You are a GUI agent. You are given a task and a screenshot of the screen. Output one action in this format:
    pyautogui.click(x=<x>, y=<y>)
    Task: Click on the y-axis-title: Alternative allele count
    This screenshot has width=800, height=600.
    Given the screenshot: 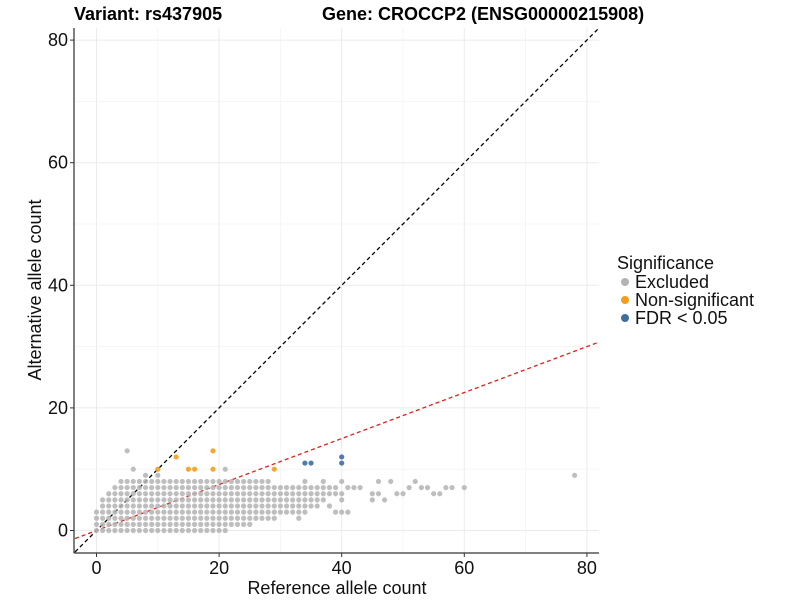 What is the action you would take?
    pyautogui.click(x=35, y=289)
    